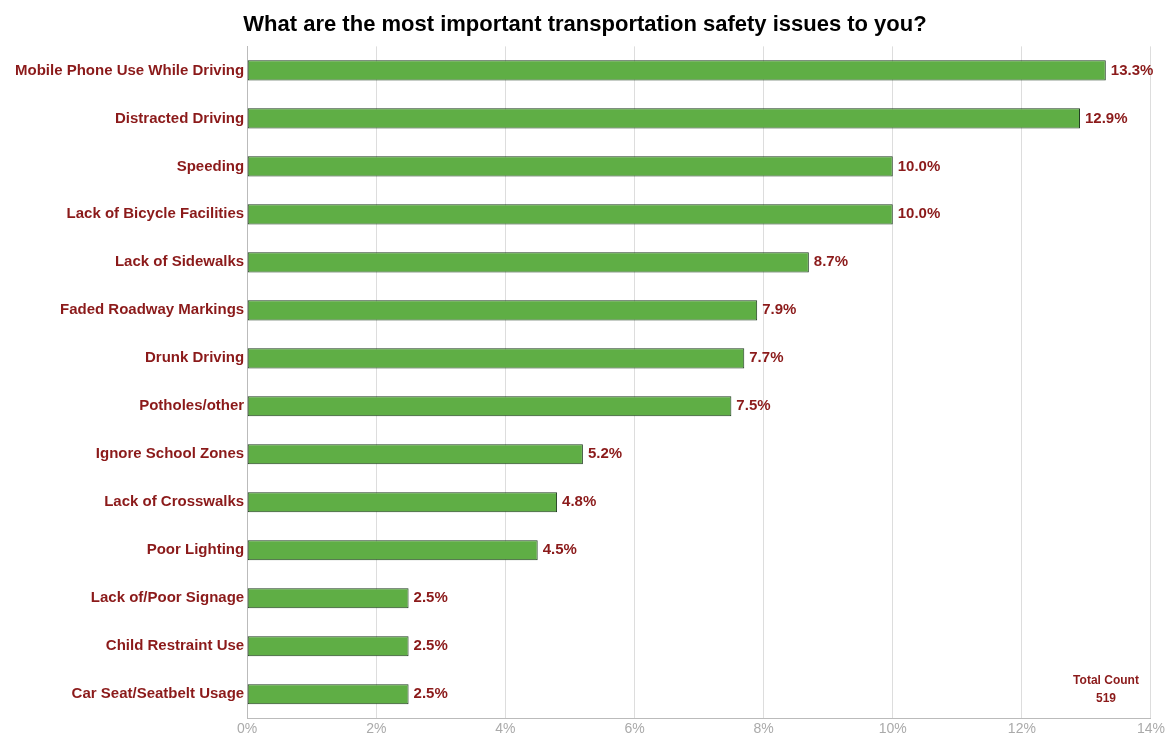 Image resolution: width=1176 pixels, height=751 pixels. I want to click on annotation: 519, so click(1106, 697).